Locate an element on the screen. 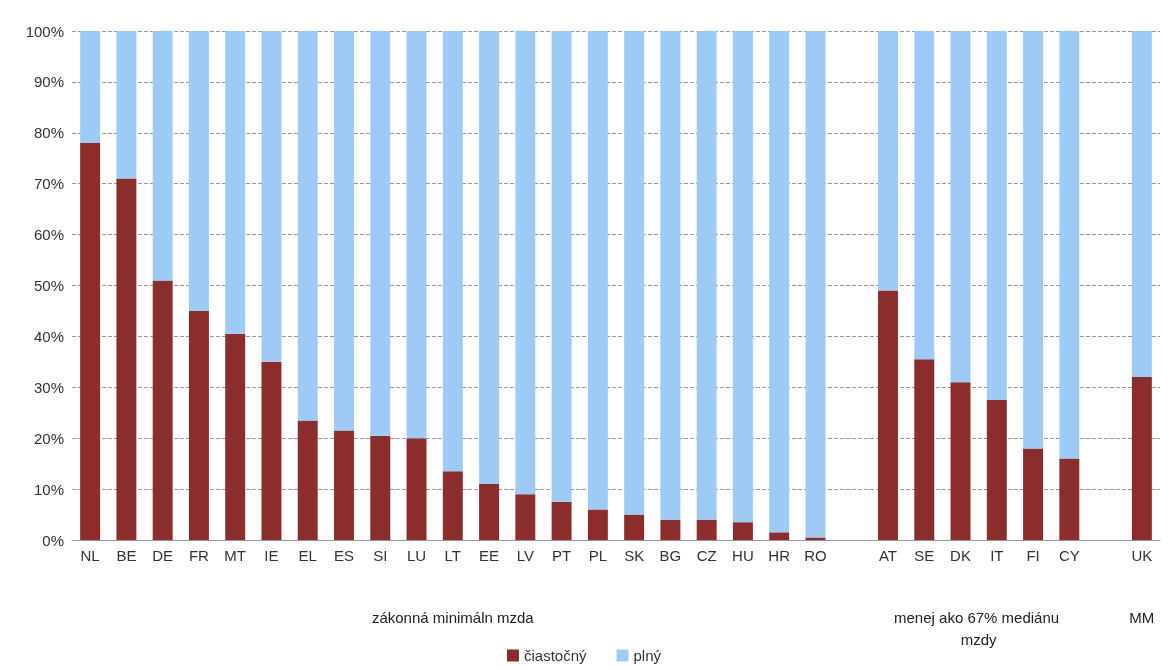 The image size is (1168, 670). x-tick-label: SK is located at coordinates (634, 555).